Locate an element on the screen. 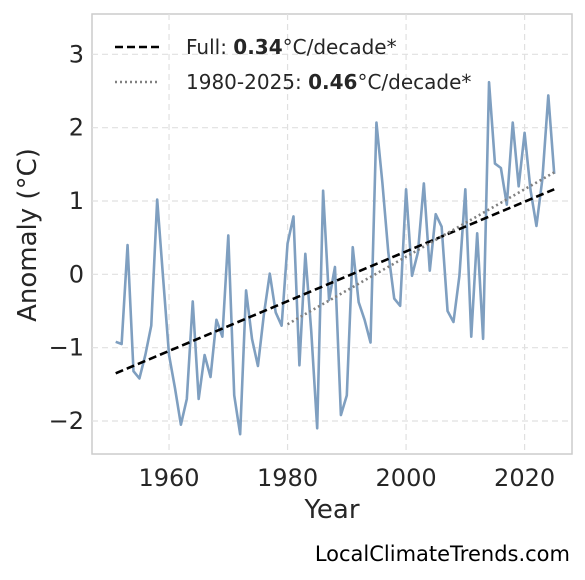 The height and width of the screenshot is (580, 585). x-tick-label: 2000 is located at coordinates (406, 478).